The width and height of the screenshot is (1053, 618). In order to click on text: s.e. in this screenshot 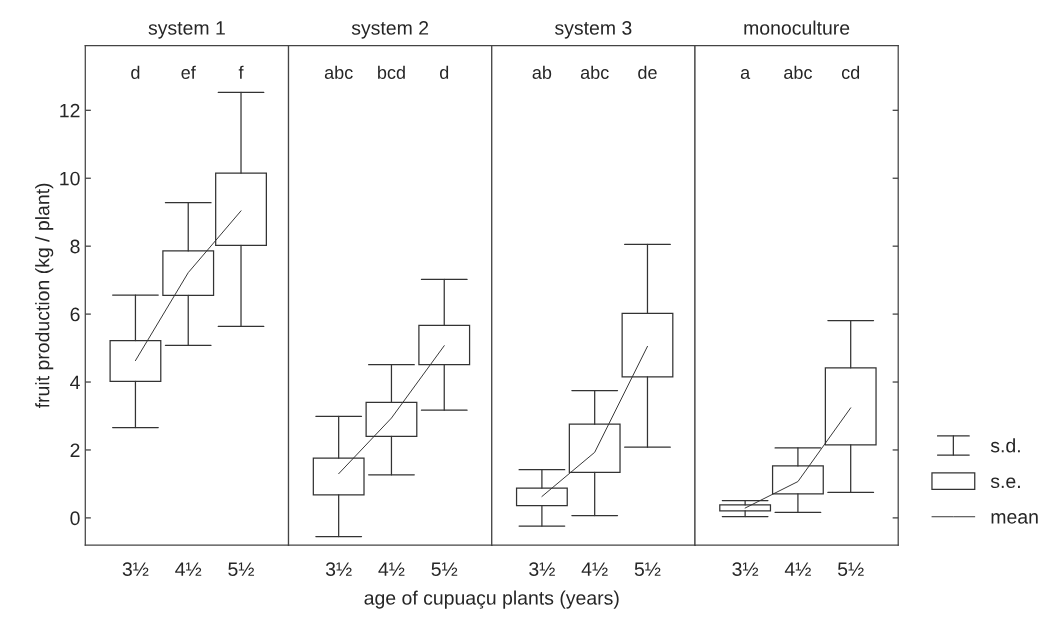, I will do `click(1005, 483)`.